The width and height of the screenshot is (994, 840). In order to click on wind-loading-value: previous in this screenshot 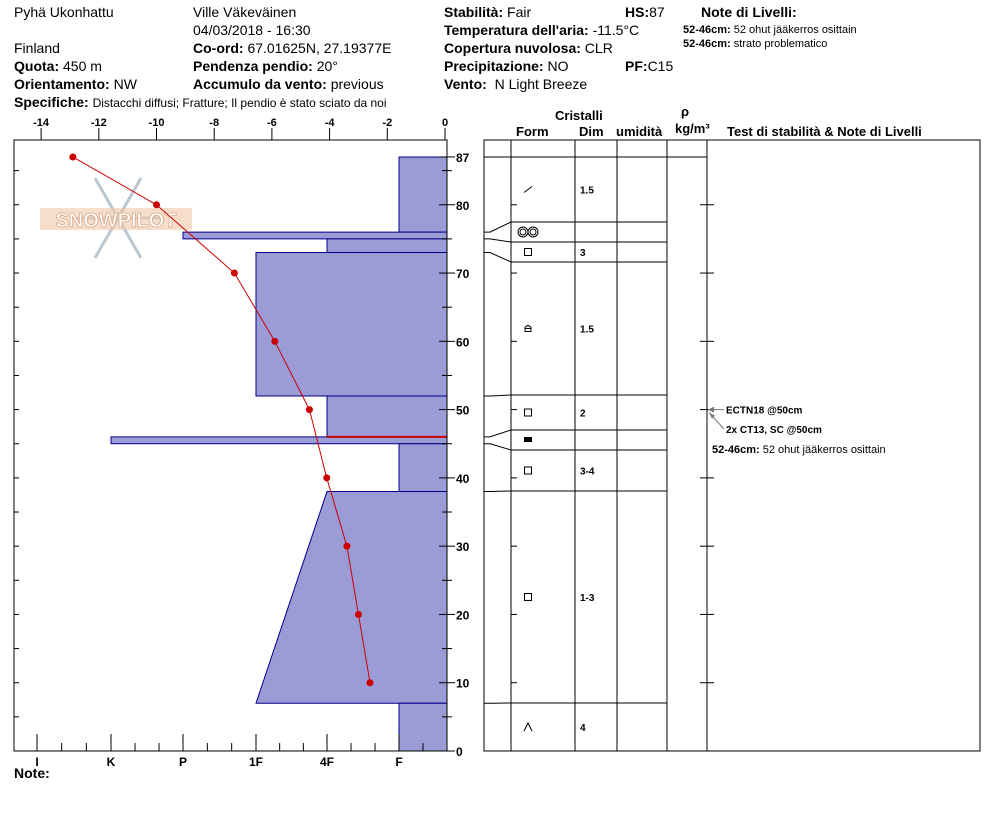, I will do `click(357, 84)`.